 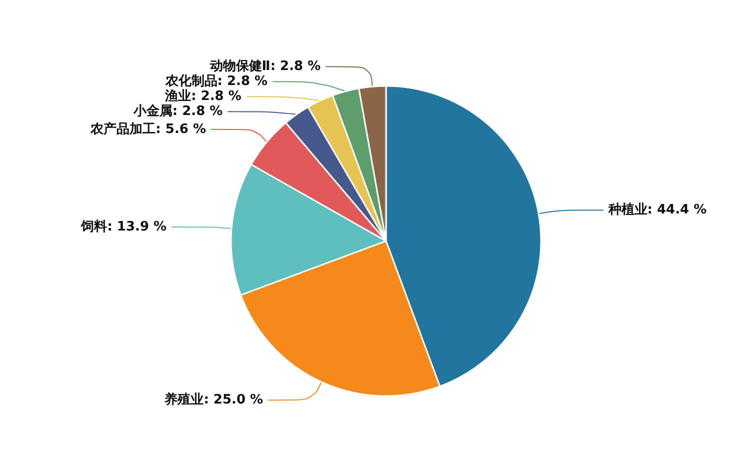 What do you see at coordinates (203, 96) in the screenshot?
I see `slice-label: 渔业: 2.8 %` at bounding box center [203, 96].